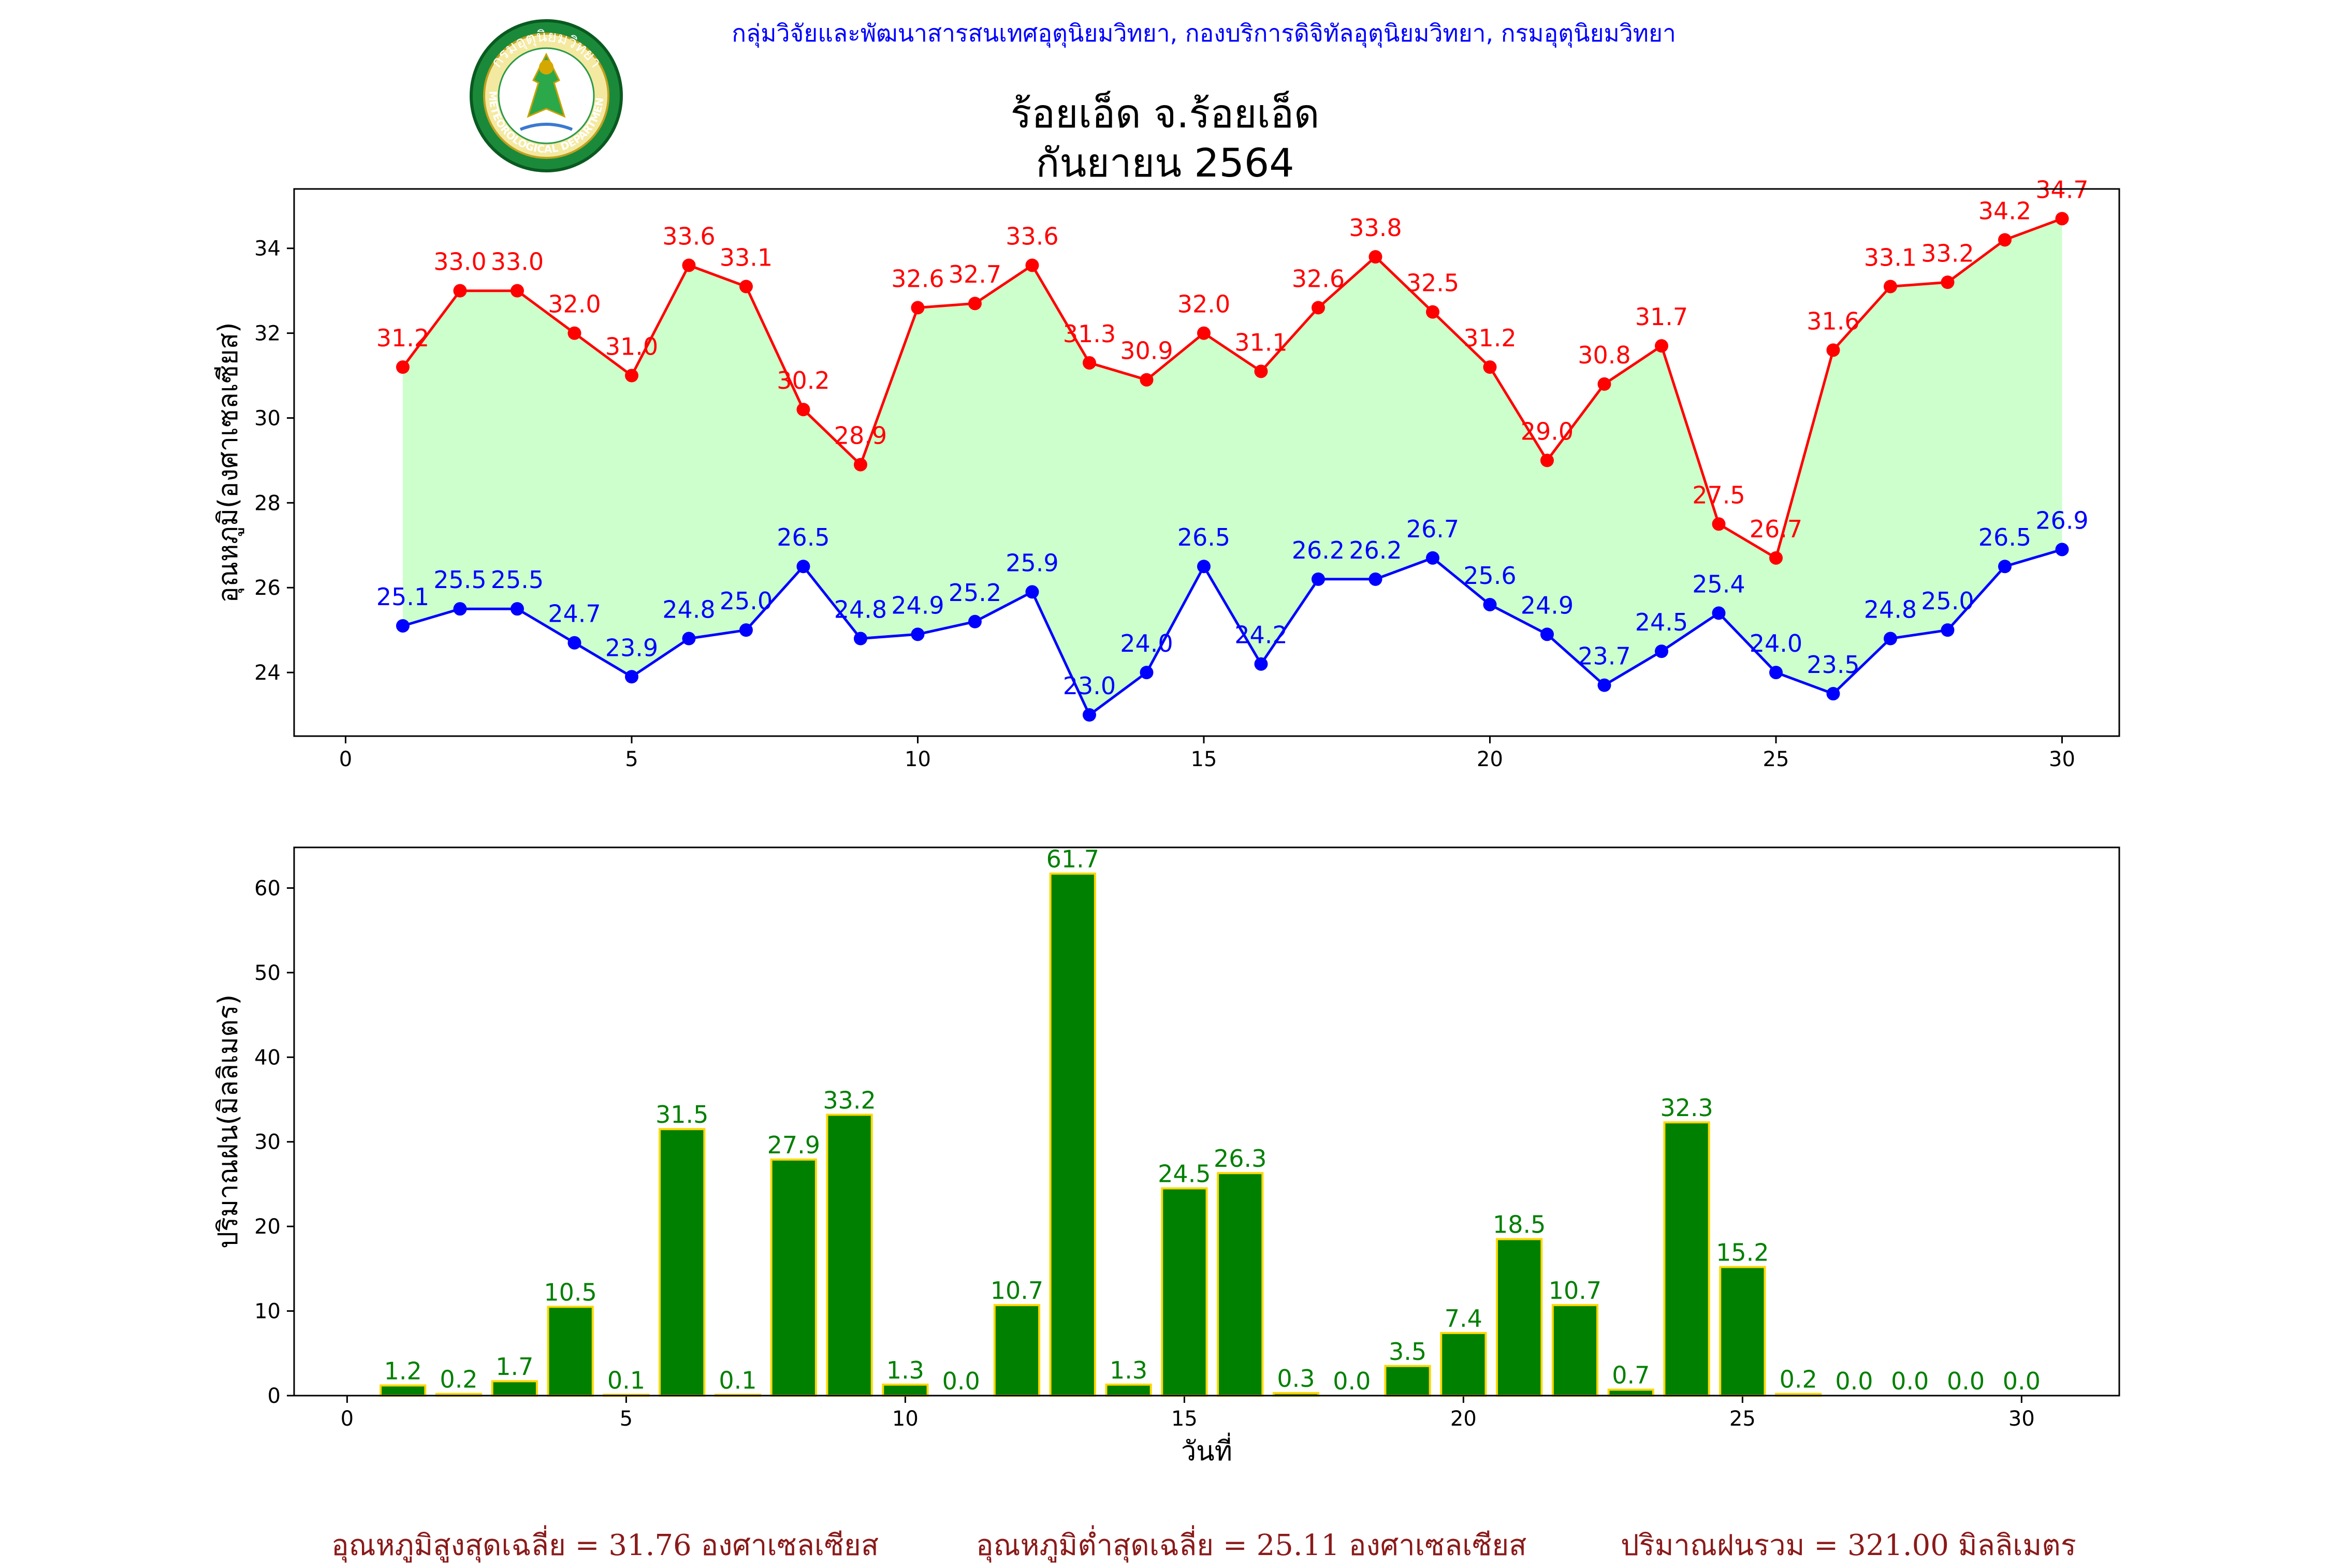  What do you see at coordinates (1519, 1225) in the screenshot?
I see `rain-bar-data-label: 18.5` at bounding box center [1519, 1225].